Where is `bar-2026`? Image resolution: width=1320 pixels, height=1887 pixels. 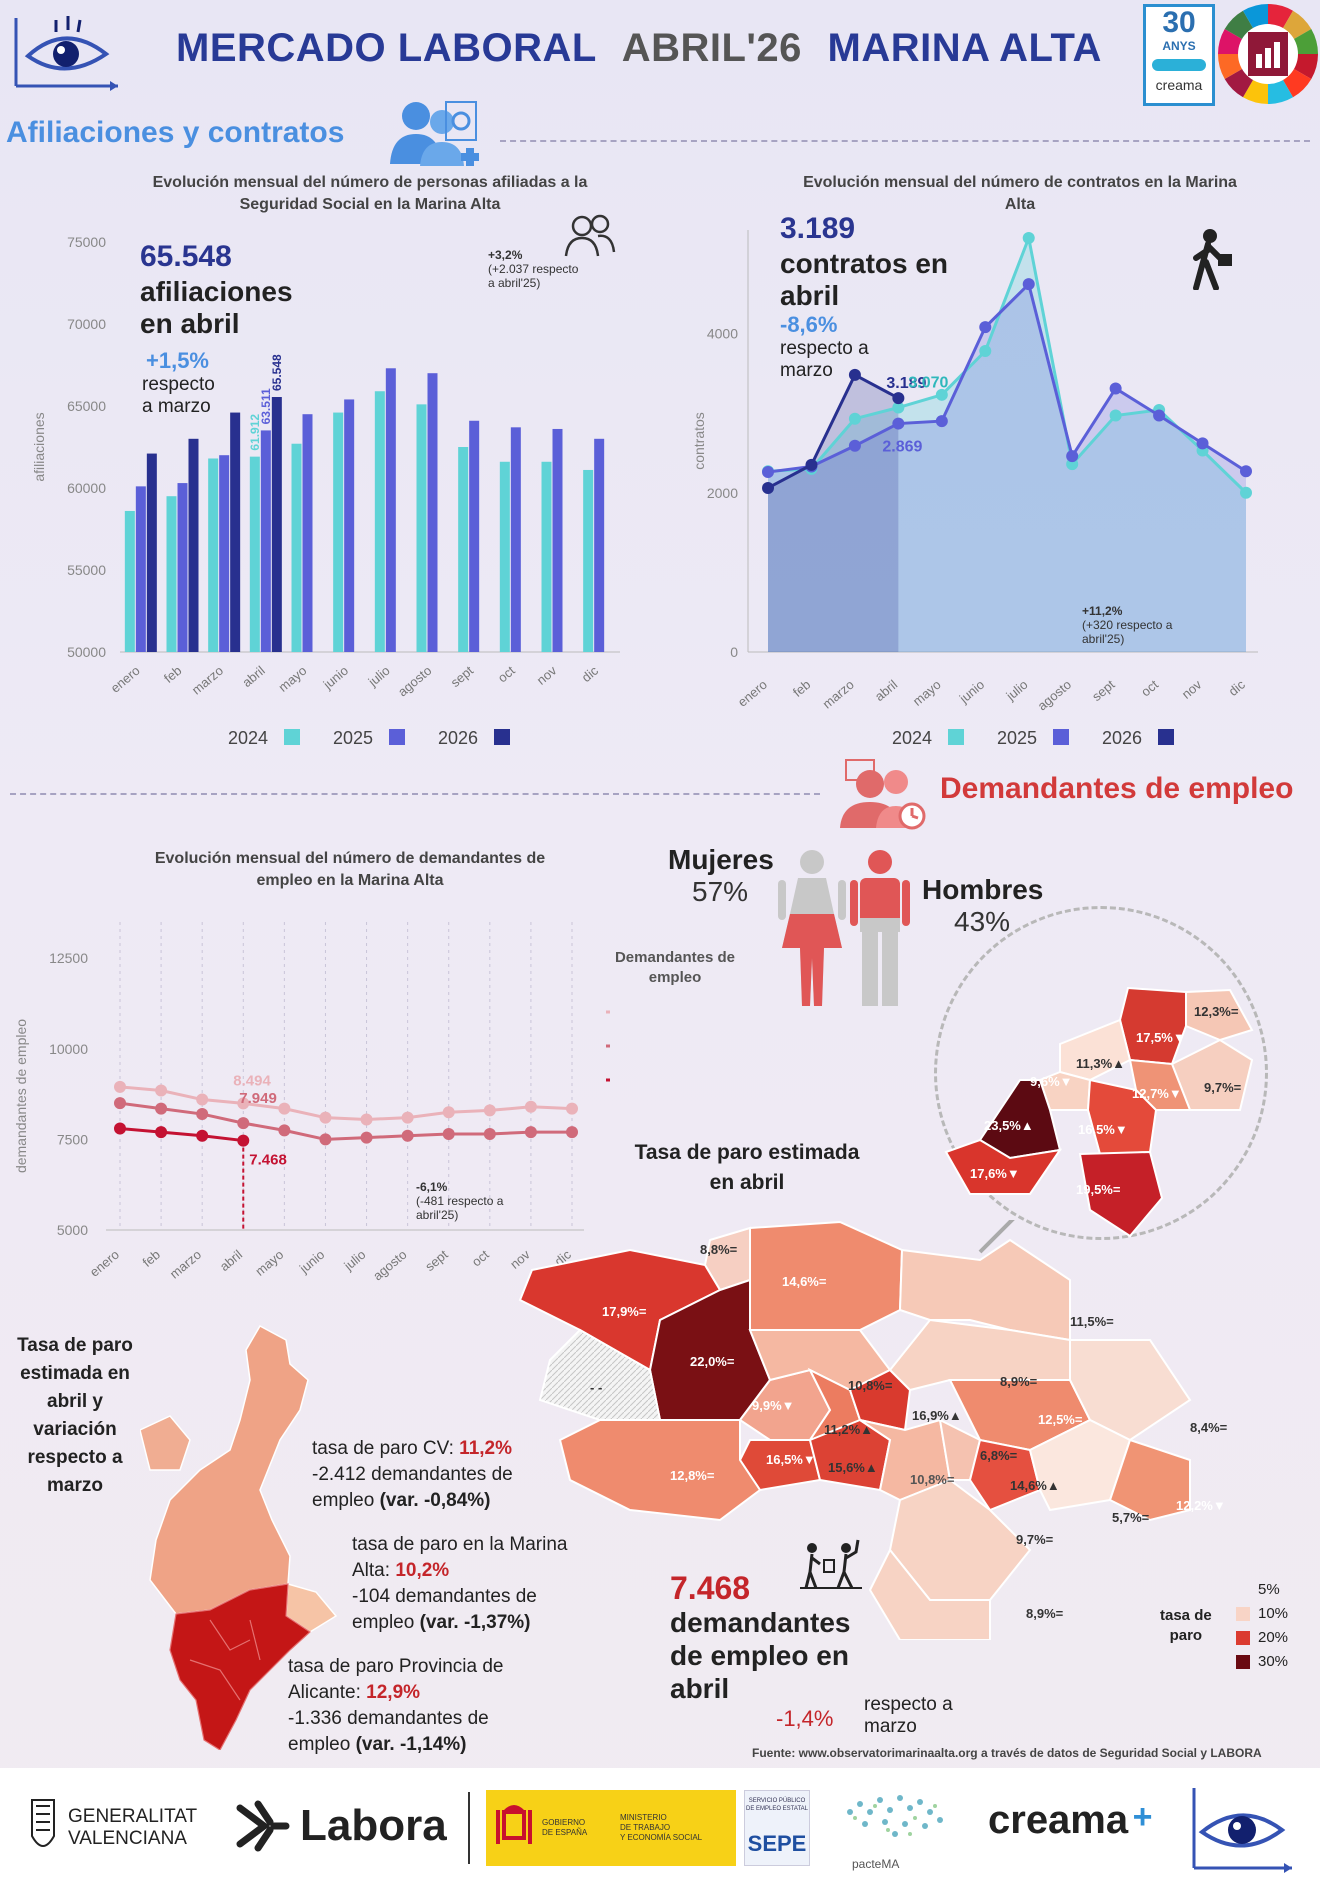
bar-2026 is located at coordinates (276, 524).